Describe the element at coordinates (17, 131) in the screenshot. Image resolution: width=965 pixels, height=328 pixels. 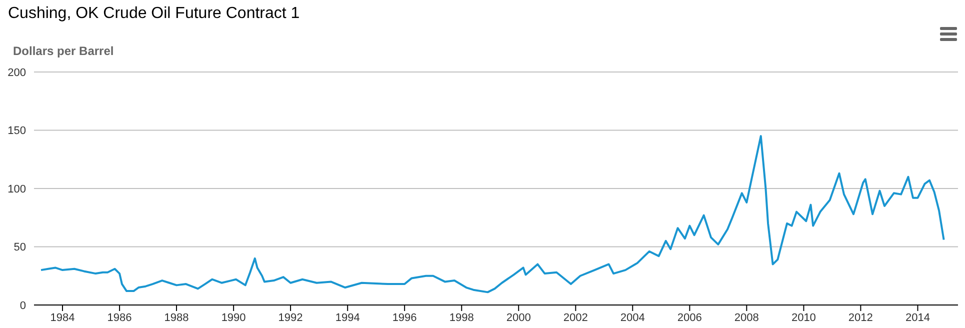
I see `y-tick-label: 150` at that location.